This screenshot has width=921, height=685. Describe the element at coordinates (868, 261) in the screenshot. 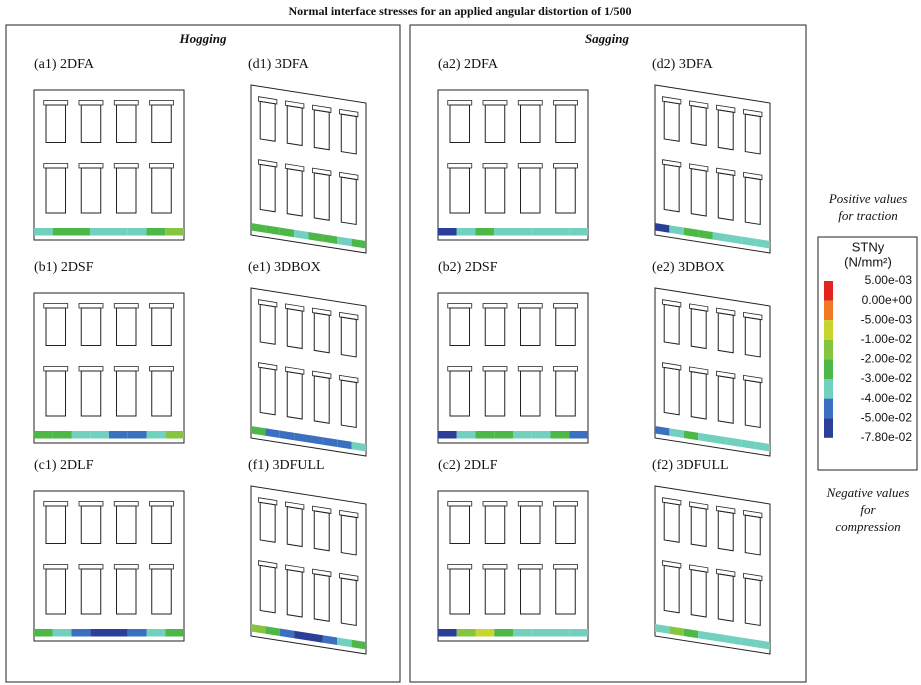

I see `legend-title: (N/mm²)` at that location.